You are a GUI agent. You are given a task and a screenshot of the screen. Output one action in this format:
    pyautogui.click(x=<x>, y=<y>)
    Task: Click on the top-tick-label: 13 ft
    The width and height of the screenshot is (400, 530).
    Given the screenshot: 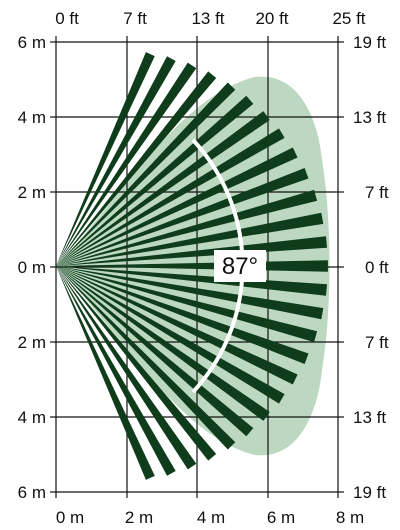 What is the action you would take?
    pyautogui.click(x=207, y=18)
    